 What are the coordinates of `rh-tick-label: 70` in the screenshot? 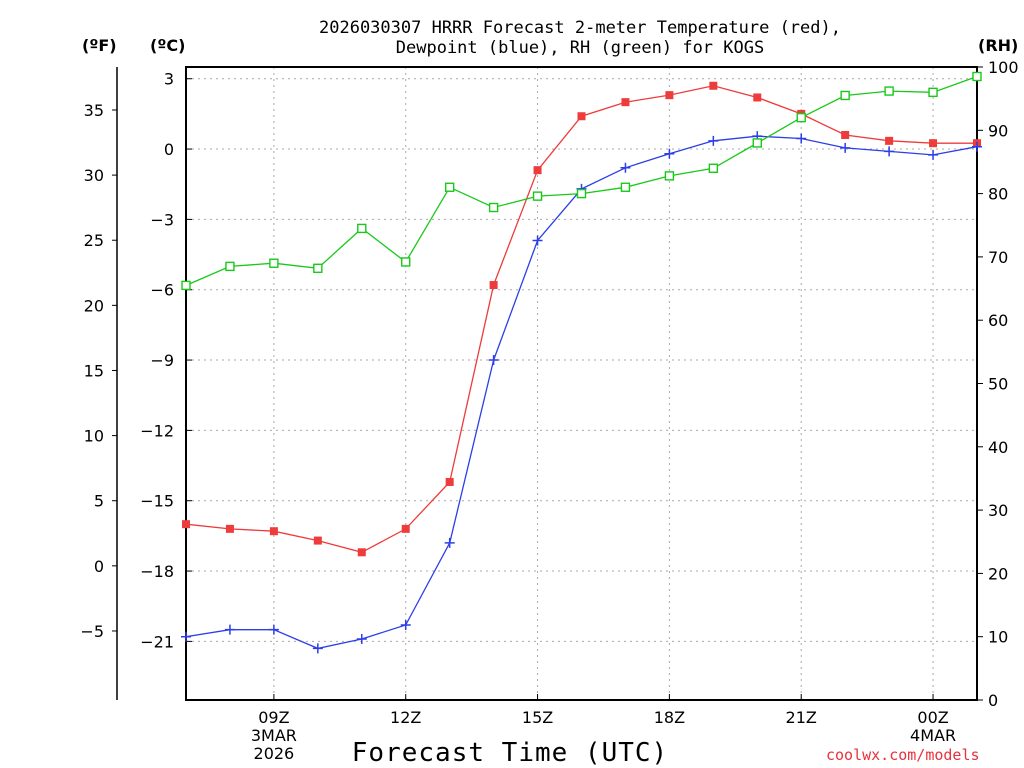 It's located at (998, 257).